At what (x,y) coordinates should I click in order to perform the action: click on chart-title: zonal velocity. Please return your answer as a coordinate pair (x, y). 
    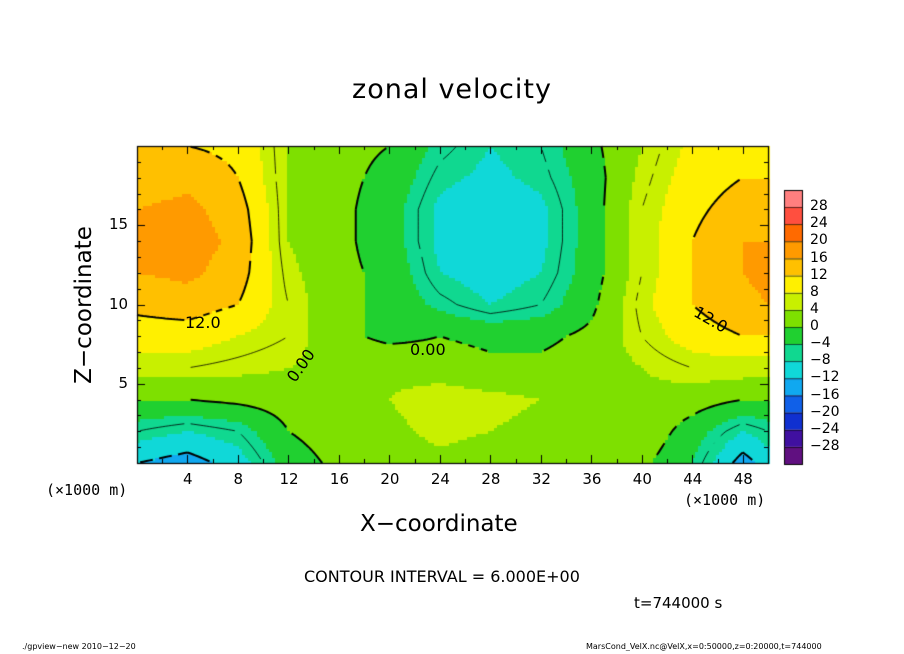
    Looking at the image, I should click on (452, 89).